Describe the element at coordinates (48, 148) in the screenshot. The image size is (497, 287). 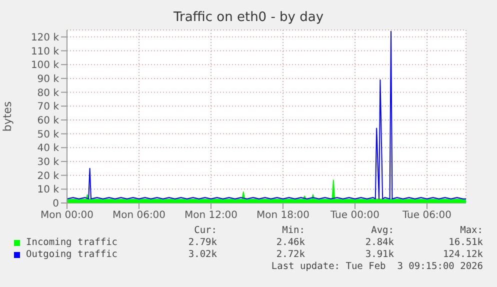
I see `y-tick-label: 40 k` at that location.